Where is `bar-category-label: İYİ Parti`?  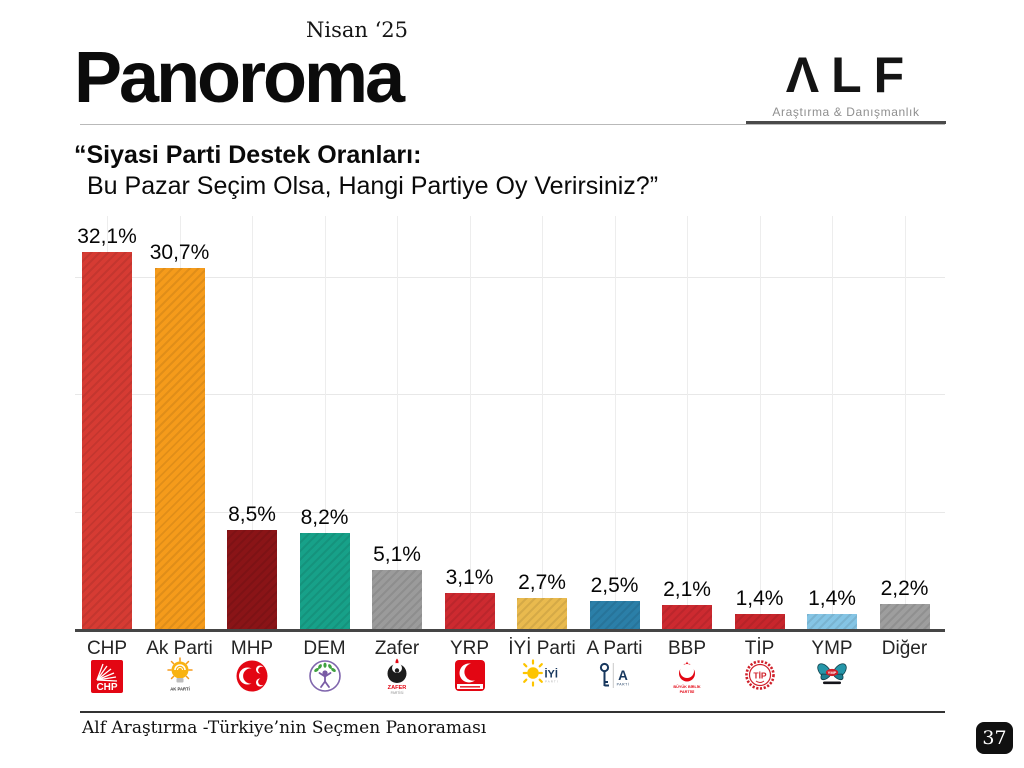
bar-category-label: İYİ Parti is located at coordinates (542, 648).